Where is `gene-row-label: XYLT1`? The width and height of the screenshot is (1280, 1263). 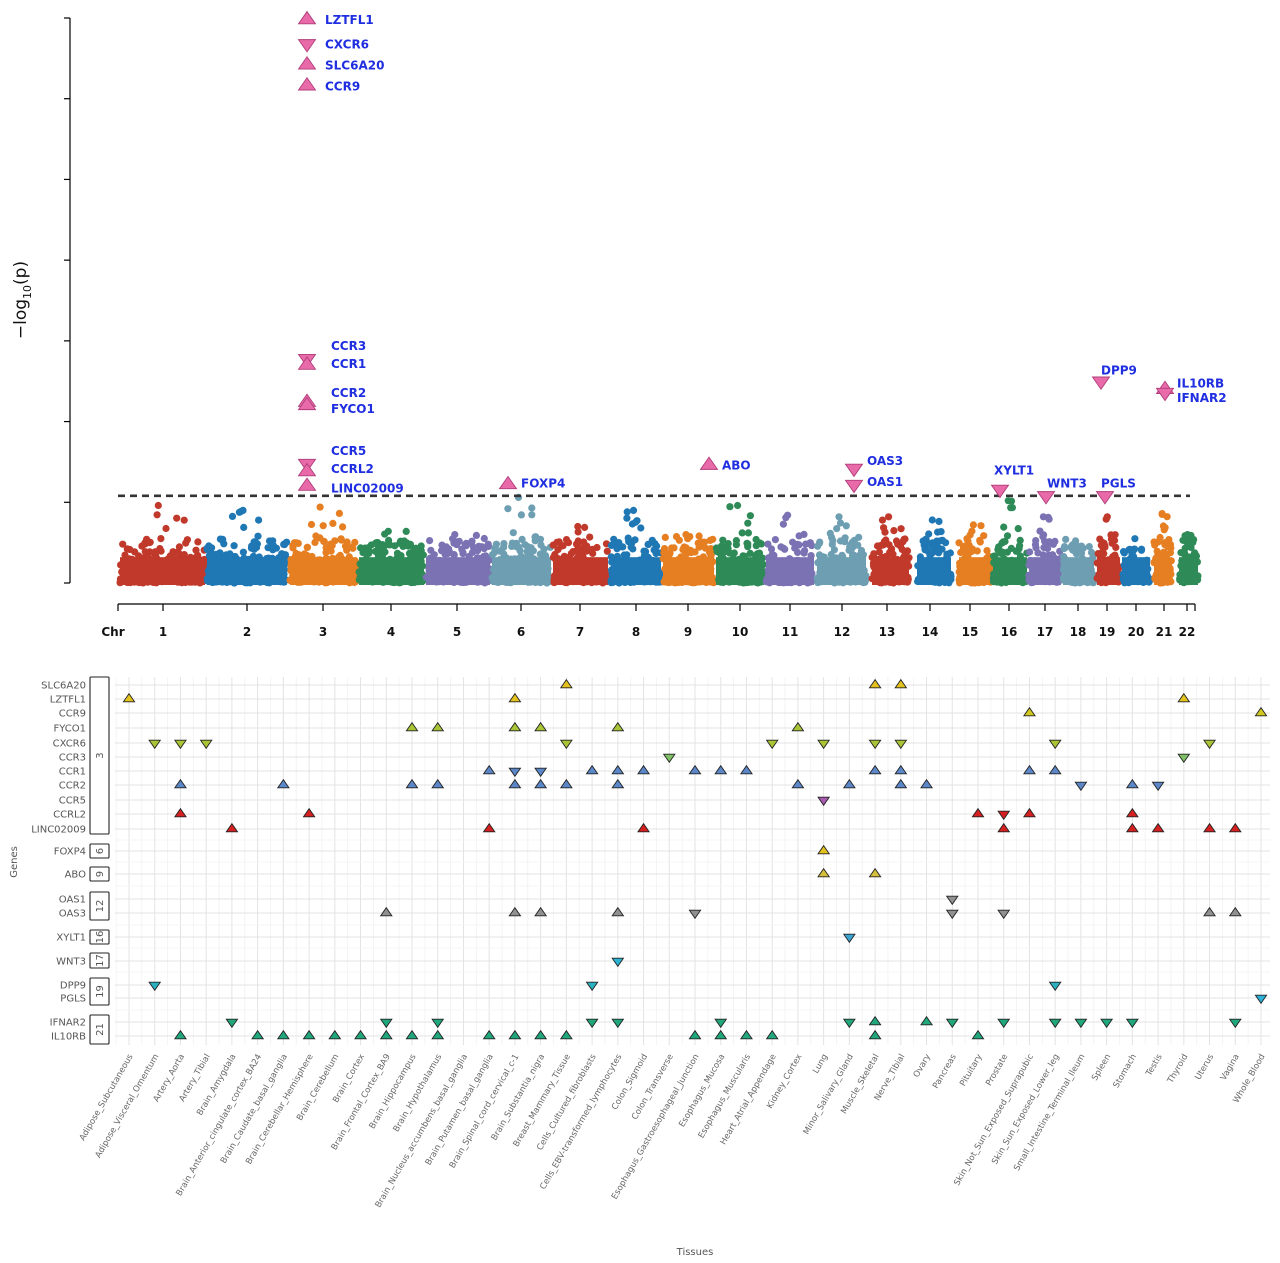 gene-row-label: XYLT1 is located at coordinates (71, 938).